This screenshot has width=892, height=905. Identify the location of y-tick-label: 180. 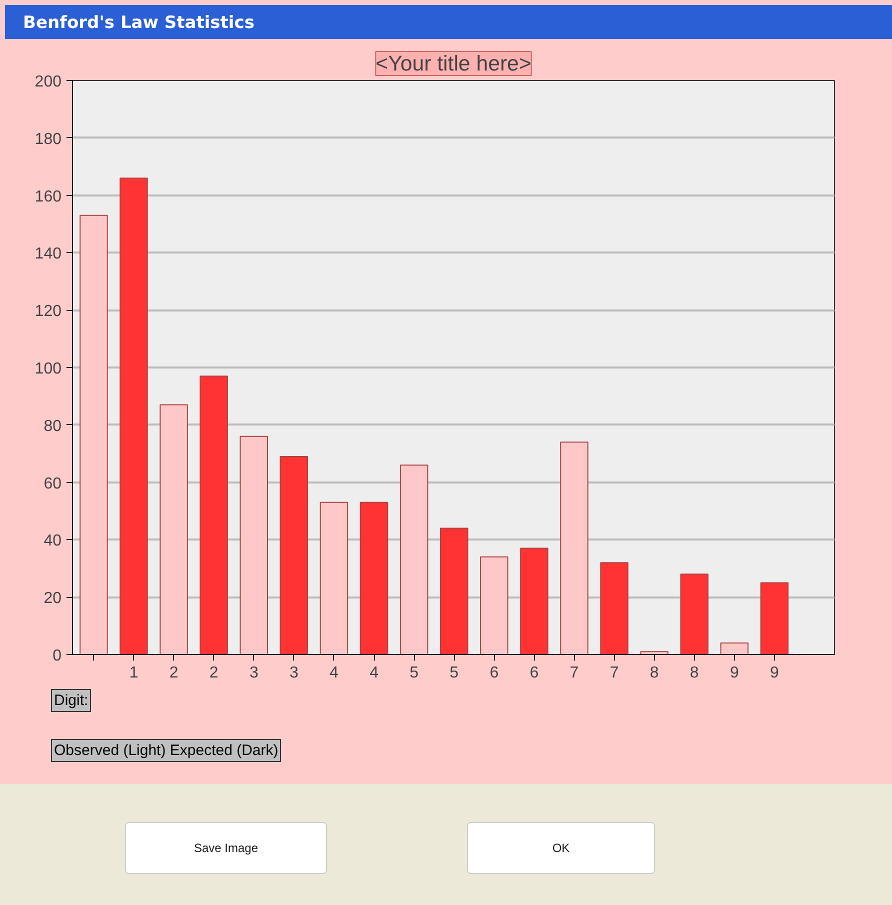
(48, 139).